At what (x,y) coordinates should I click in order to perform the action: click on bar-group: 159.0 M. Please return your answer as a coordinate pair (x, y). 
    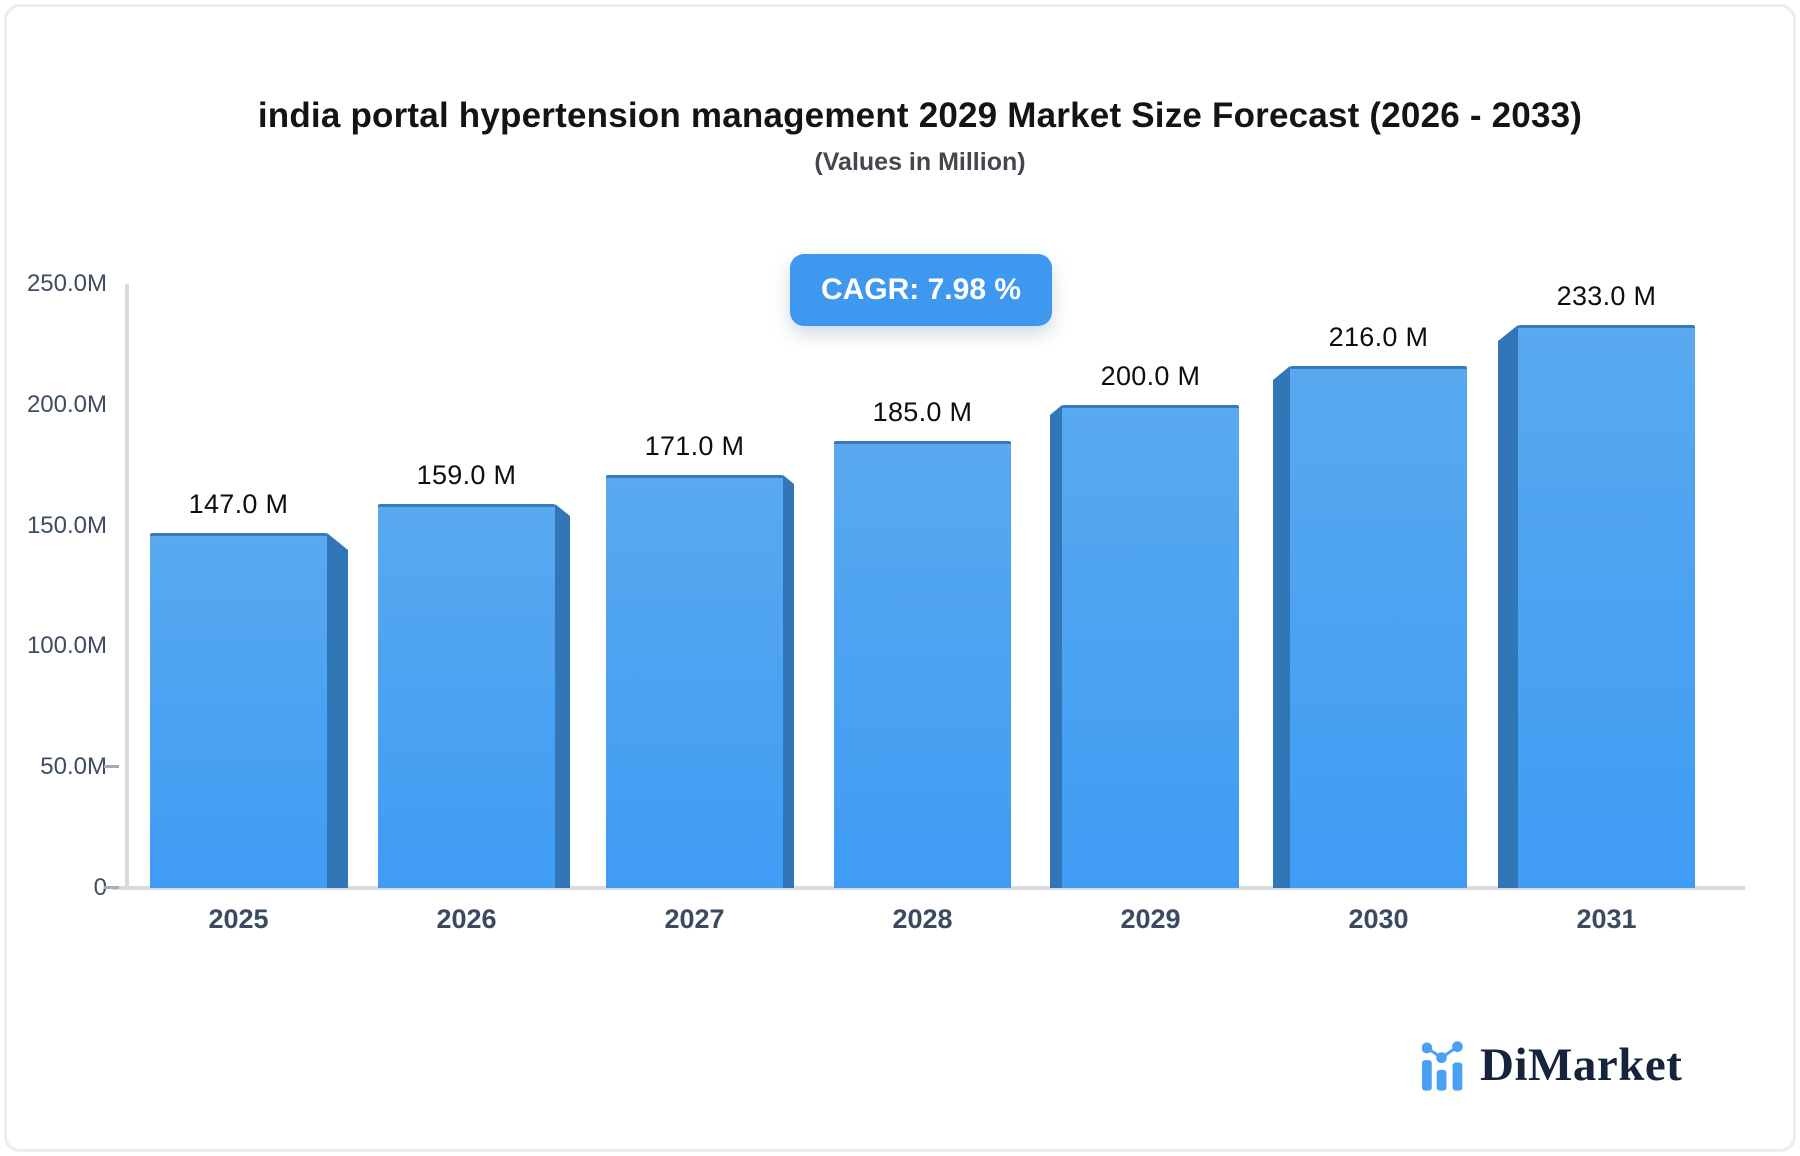
    Looking at the image, I should click on (474, 674).